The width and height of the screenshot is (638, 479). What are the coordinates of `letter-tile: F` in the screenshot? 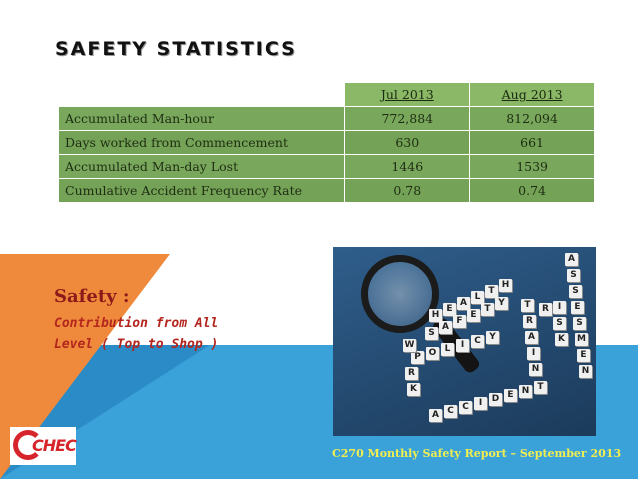 It's located at (459, 321).